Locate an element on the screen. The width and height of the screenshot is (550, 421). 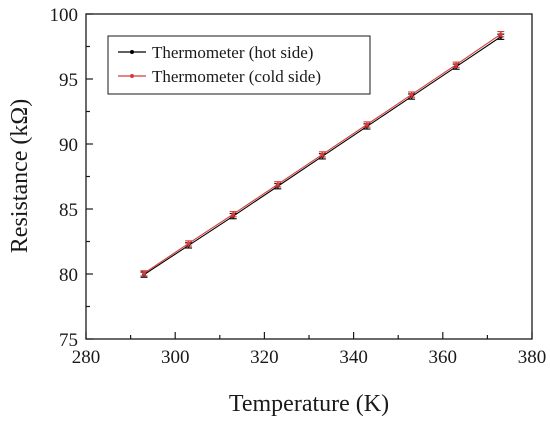
legend-box is located at coordinates (239, 65).